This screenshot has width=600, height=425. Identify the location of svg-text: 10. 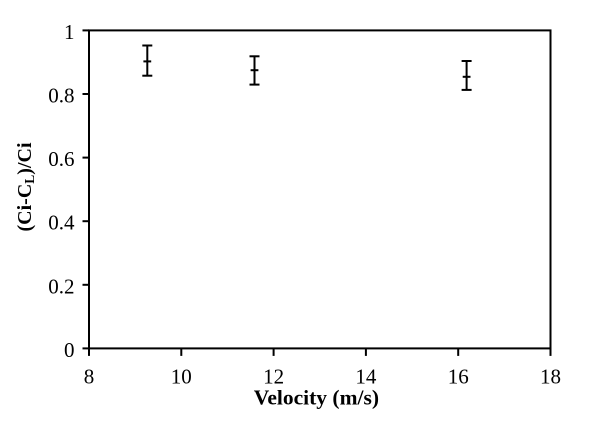
(181, 377).